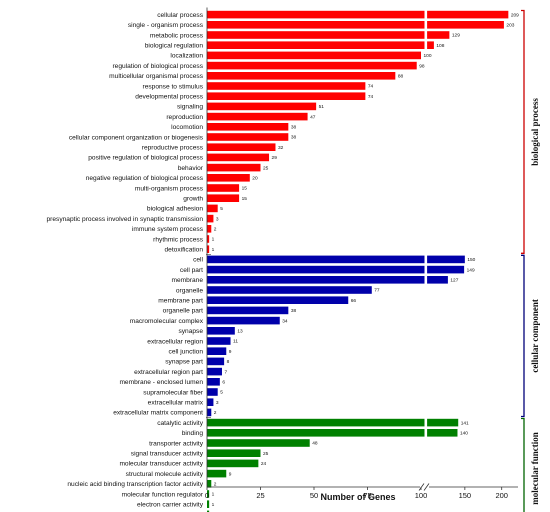 The width and height of the screenshot is (550, 512). I want to click on axis-break-mark, so click(421, 487).